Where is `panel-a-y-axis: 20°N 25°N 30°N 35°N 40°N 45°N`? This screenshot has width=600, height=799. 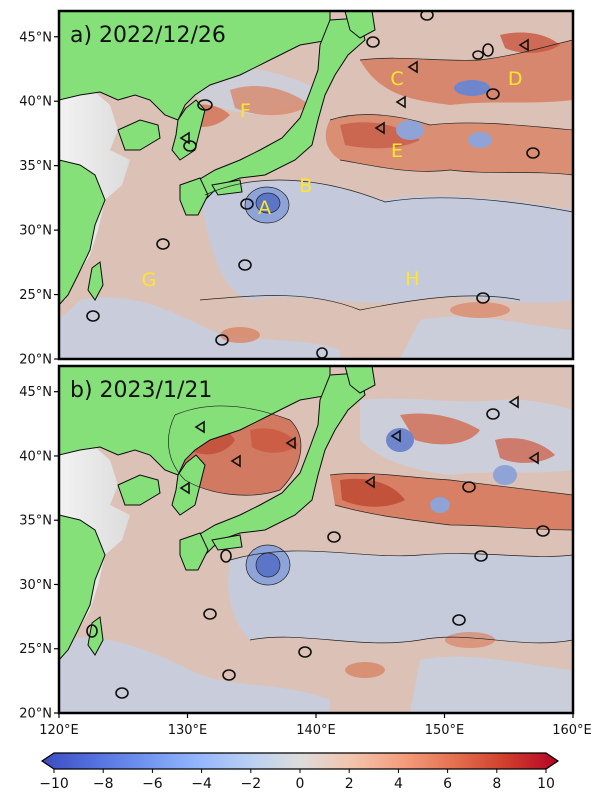
panel-a-y-axis: 20°N 25°N 30°N 35°N 40°N 45°N is located at coordinates (39, 199).